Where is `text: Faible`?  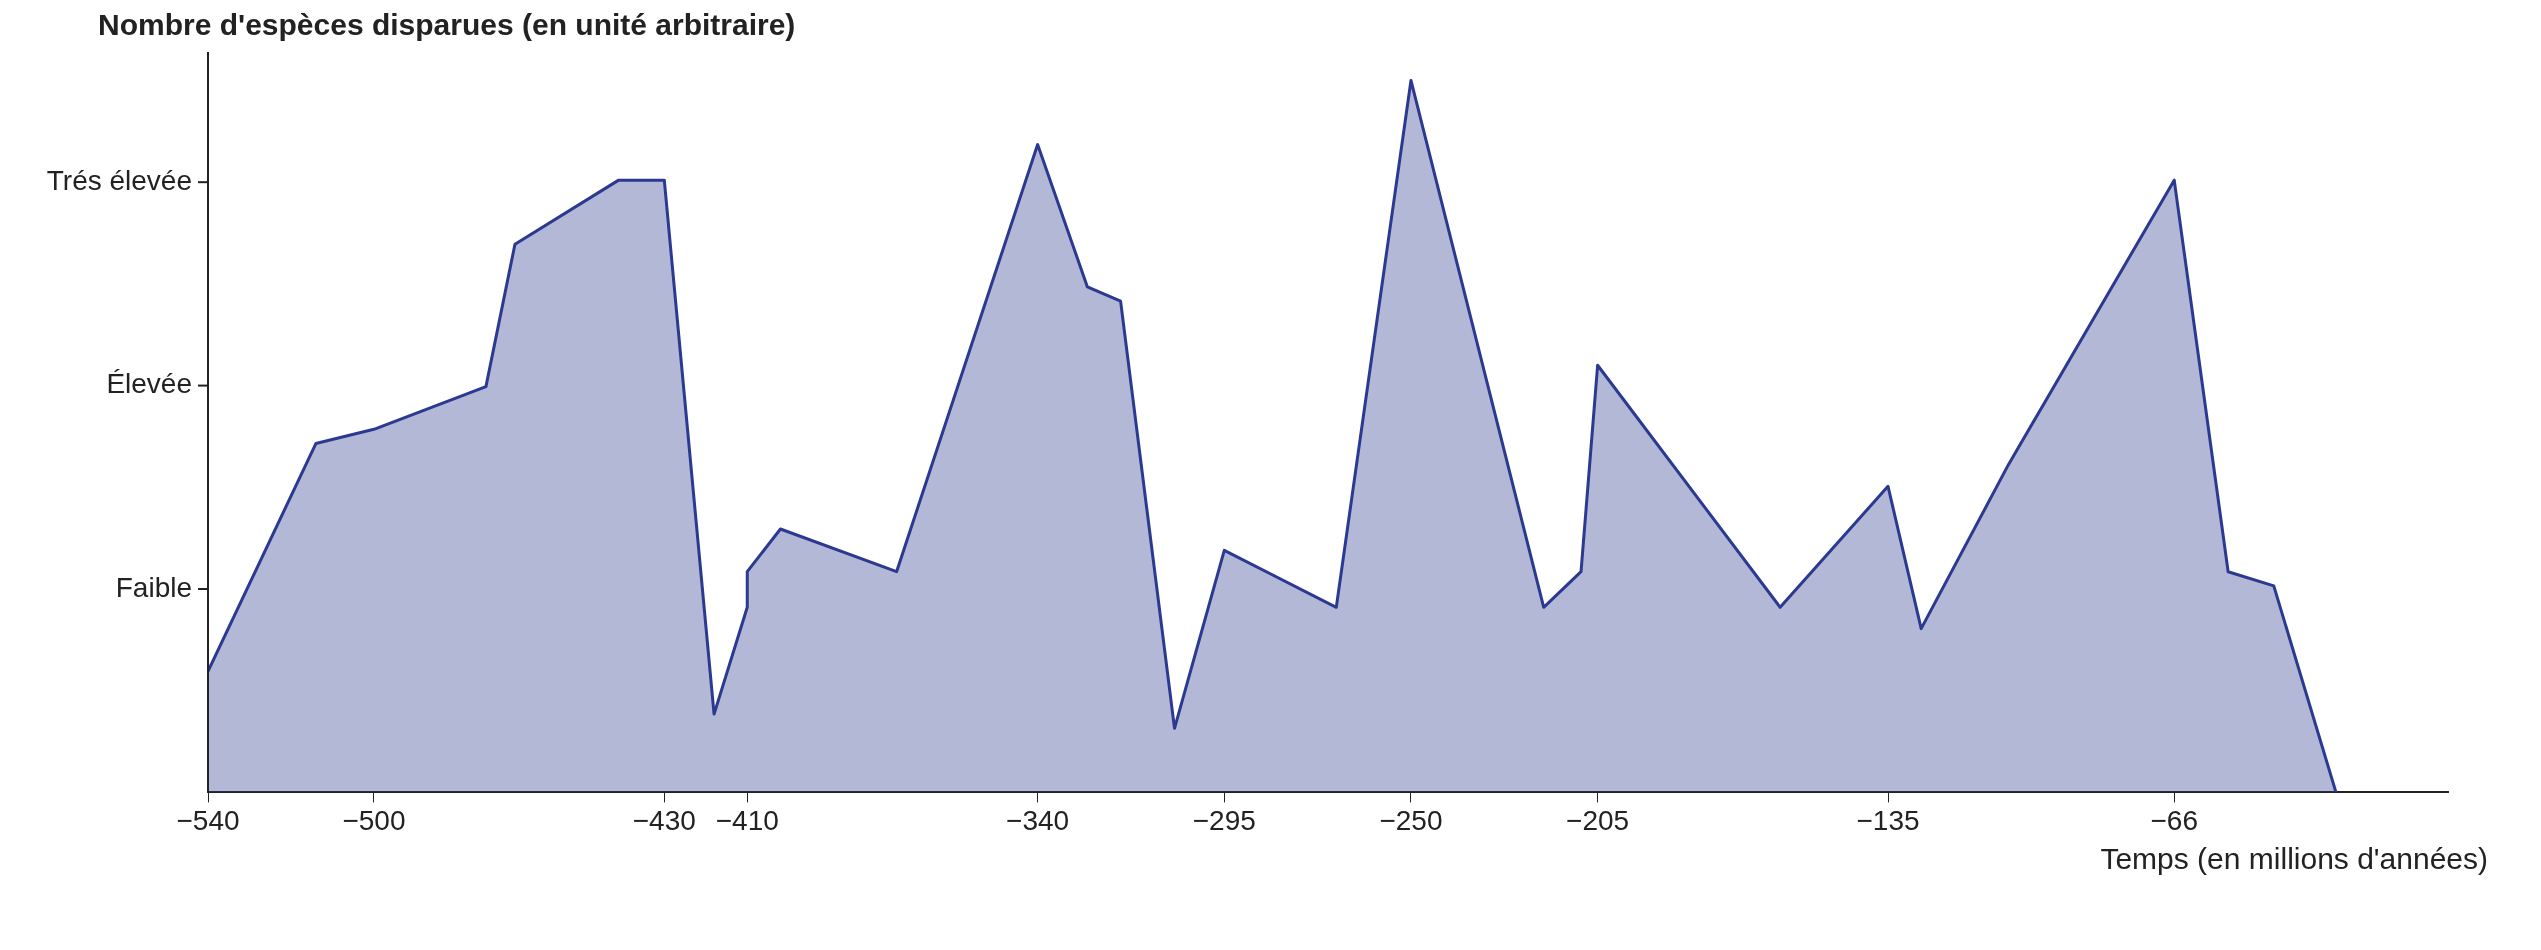 text: Faible is located at coordinates (153, 587).